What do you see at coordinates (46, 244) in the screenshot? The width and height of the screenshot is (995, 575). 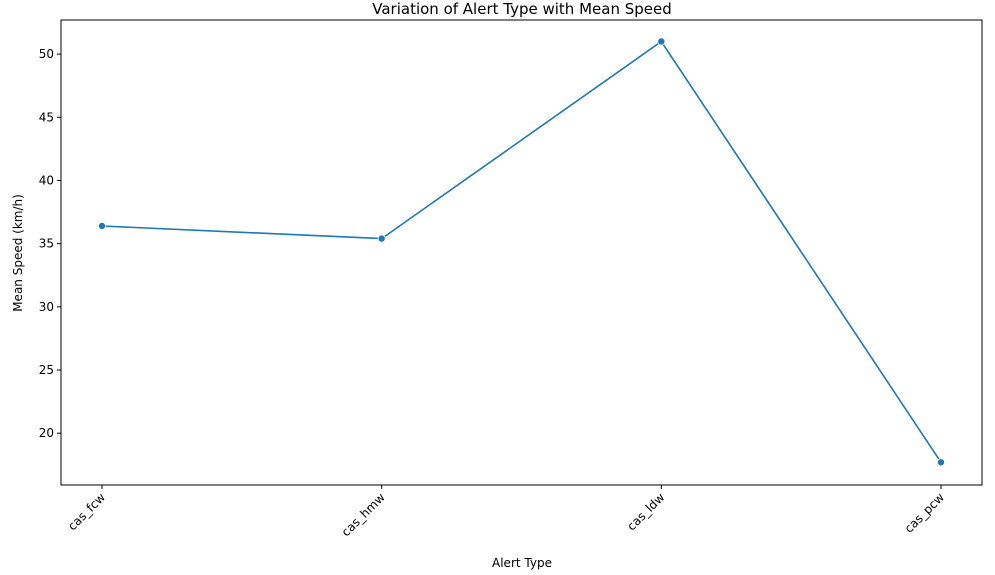 I see `y-tick-label: 35` at bounding box center [46, 244].